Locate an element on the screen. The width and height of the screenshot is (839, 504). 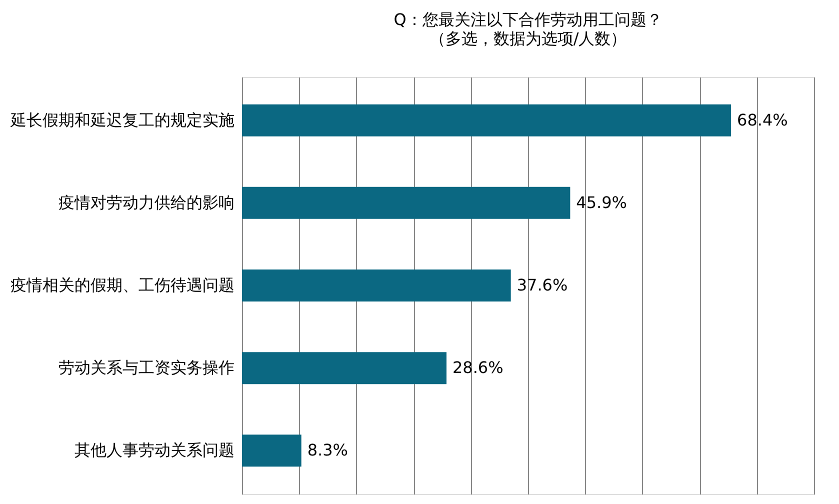
y-tick-label: 疫情相关的假期、工伤待遇问题 is located at coordinates (122, 285).